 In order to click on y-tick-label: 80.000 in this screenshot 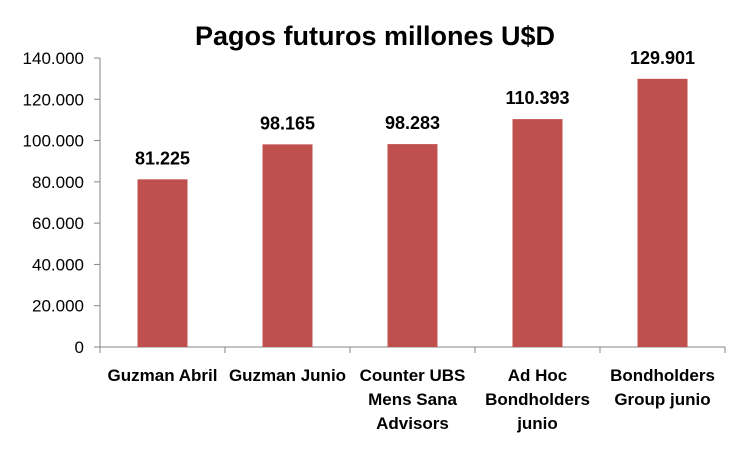, I will do `click(58, 182)`.